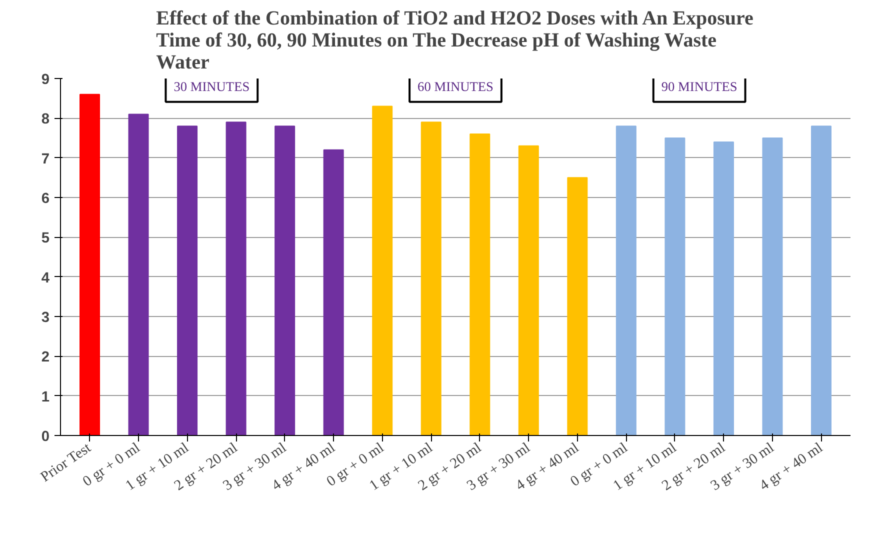  What do you see at coordinates (699, 86) in the screenshot?
I see `annotation: 90 MINUTES` at bounding box center [699, 86].